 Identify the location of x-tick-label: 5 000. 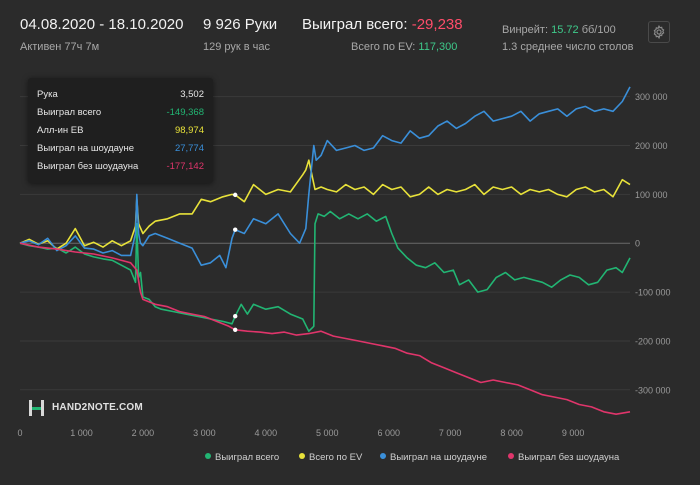
(327, 433).